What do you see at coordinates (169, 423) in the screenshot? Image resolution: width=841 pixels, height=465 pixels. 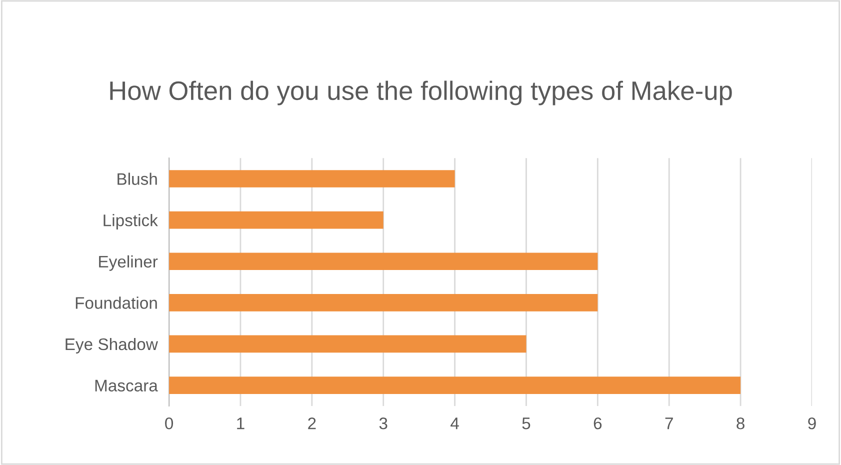 I see `x-tick-label: 0` at bounding box center [169, 423].